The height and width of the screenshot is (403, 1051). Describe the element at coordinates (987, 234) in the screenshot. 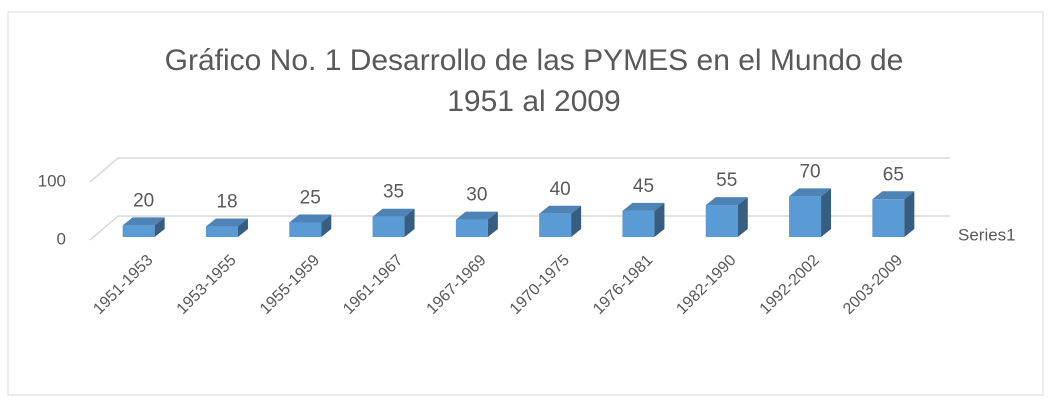

I see `legend-label: Series1` at that location.